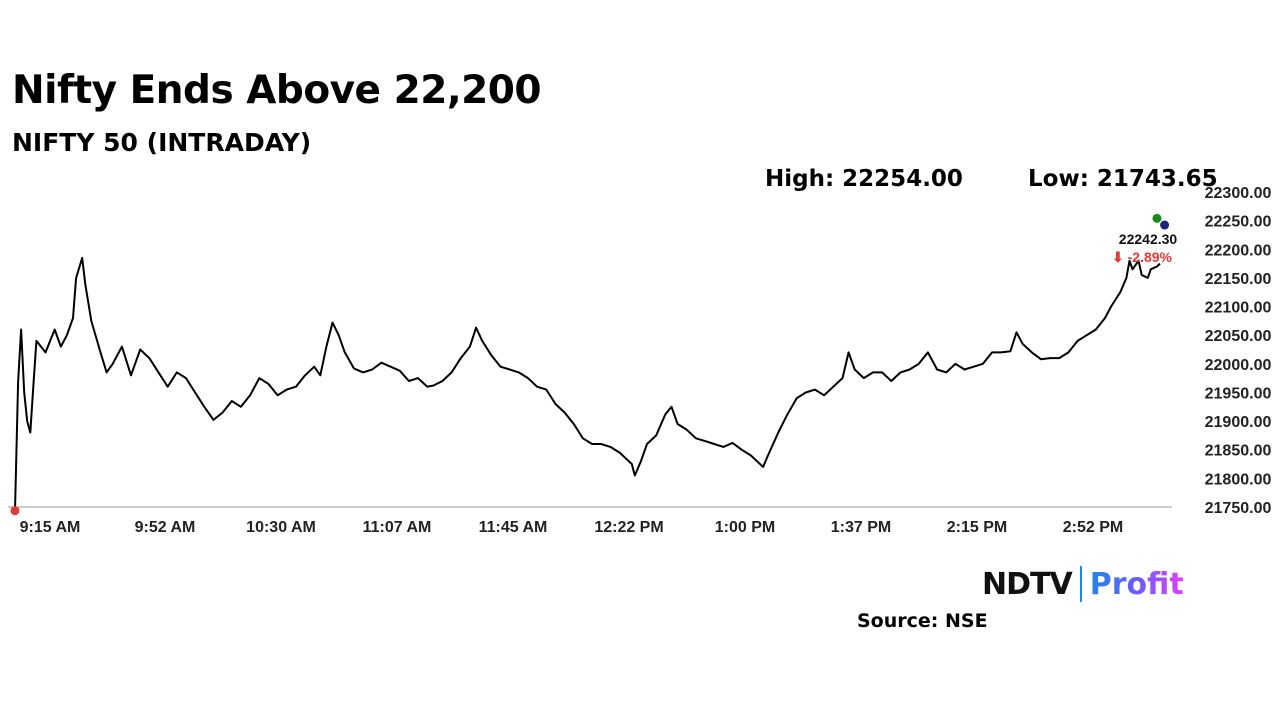  I want to click on change-percent-label: ⬇ -2.89%, so click(1142, 257).